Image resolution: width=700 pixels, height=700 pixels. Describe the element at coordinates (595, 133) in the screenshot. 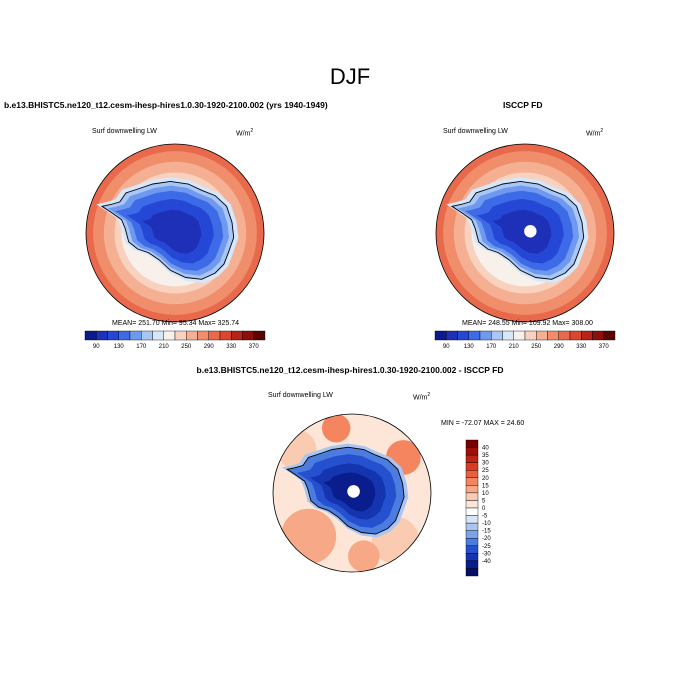

I see `panel-2-units-label: W/m2` at that location.